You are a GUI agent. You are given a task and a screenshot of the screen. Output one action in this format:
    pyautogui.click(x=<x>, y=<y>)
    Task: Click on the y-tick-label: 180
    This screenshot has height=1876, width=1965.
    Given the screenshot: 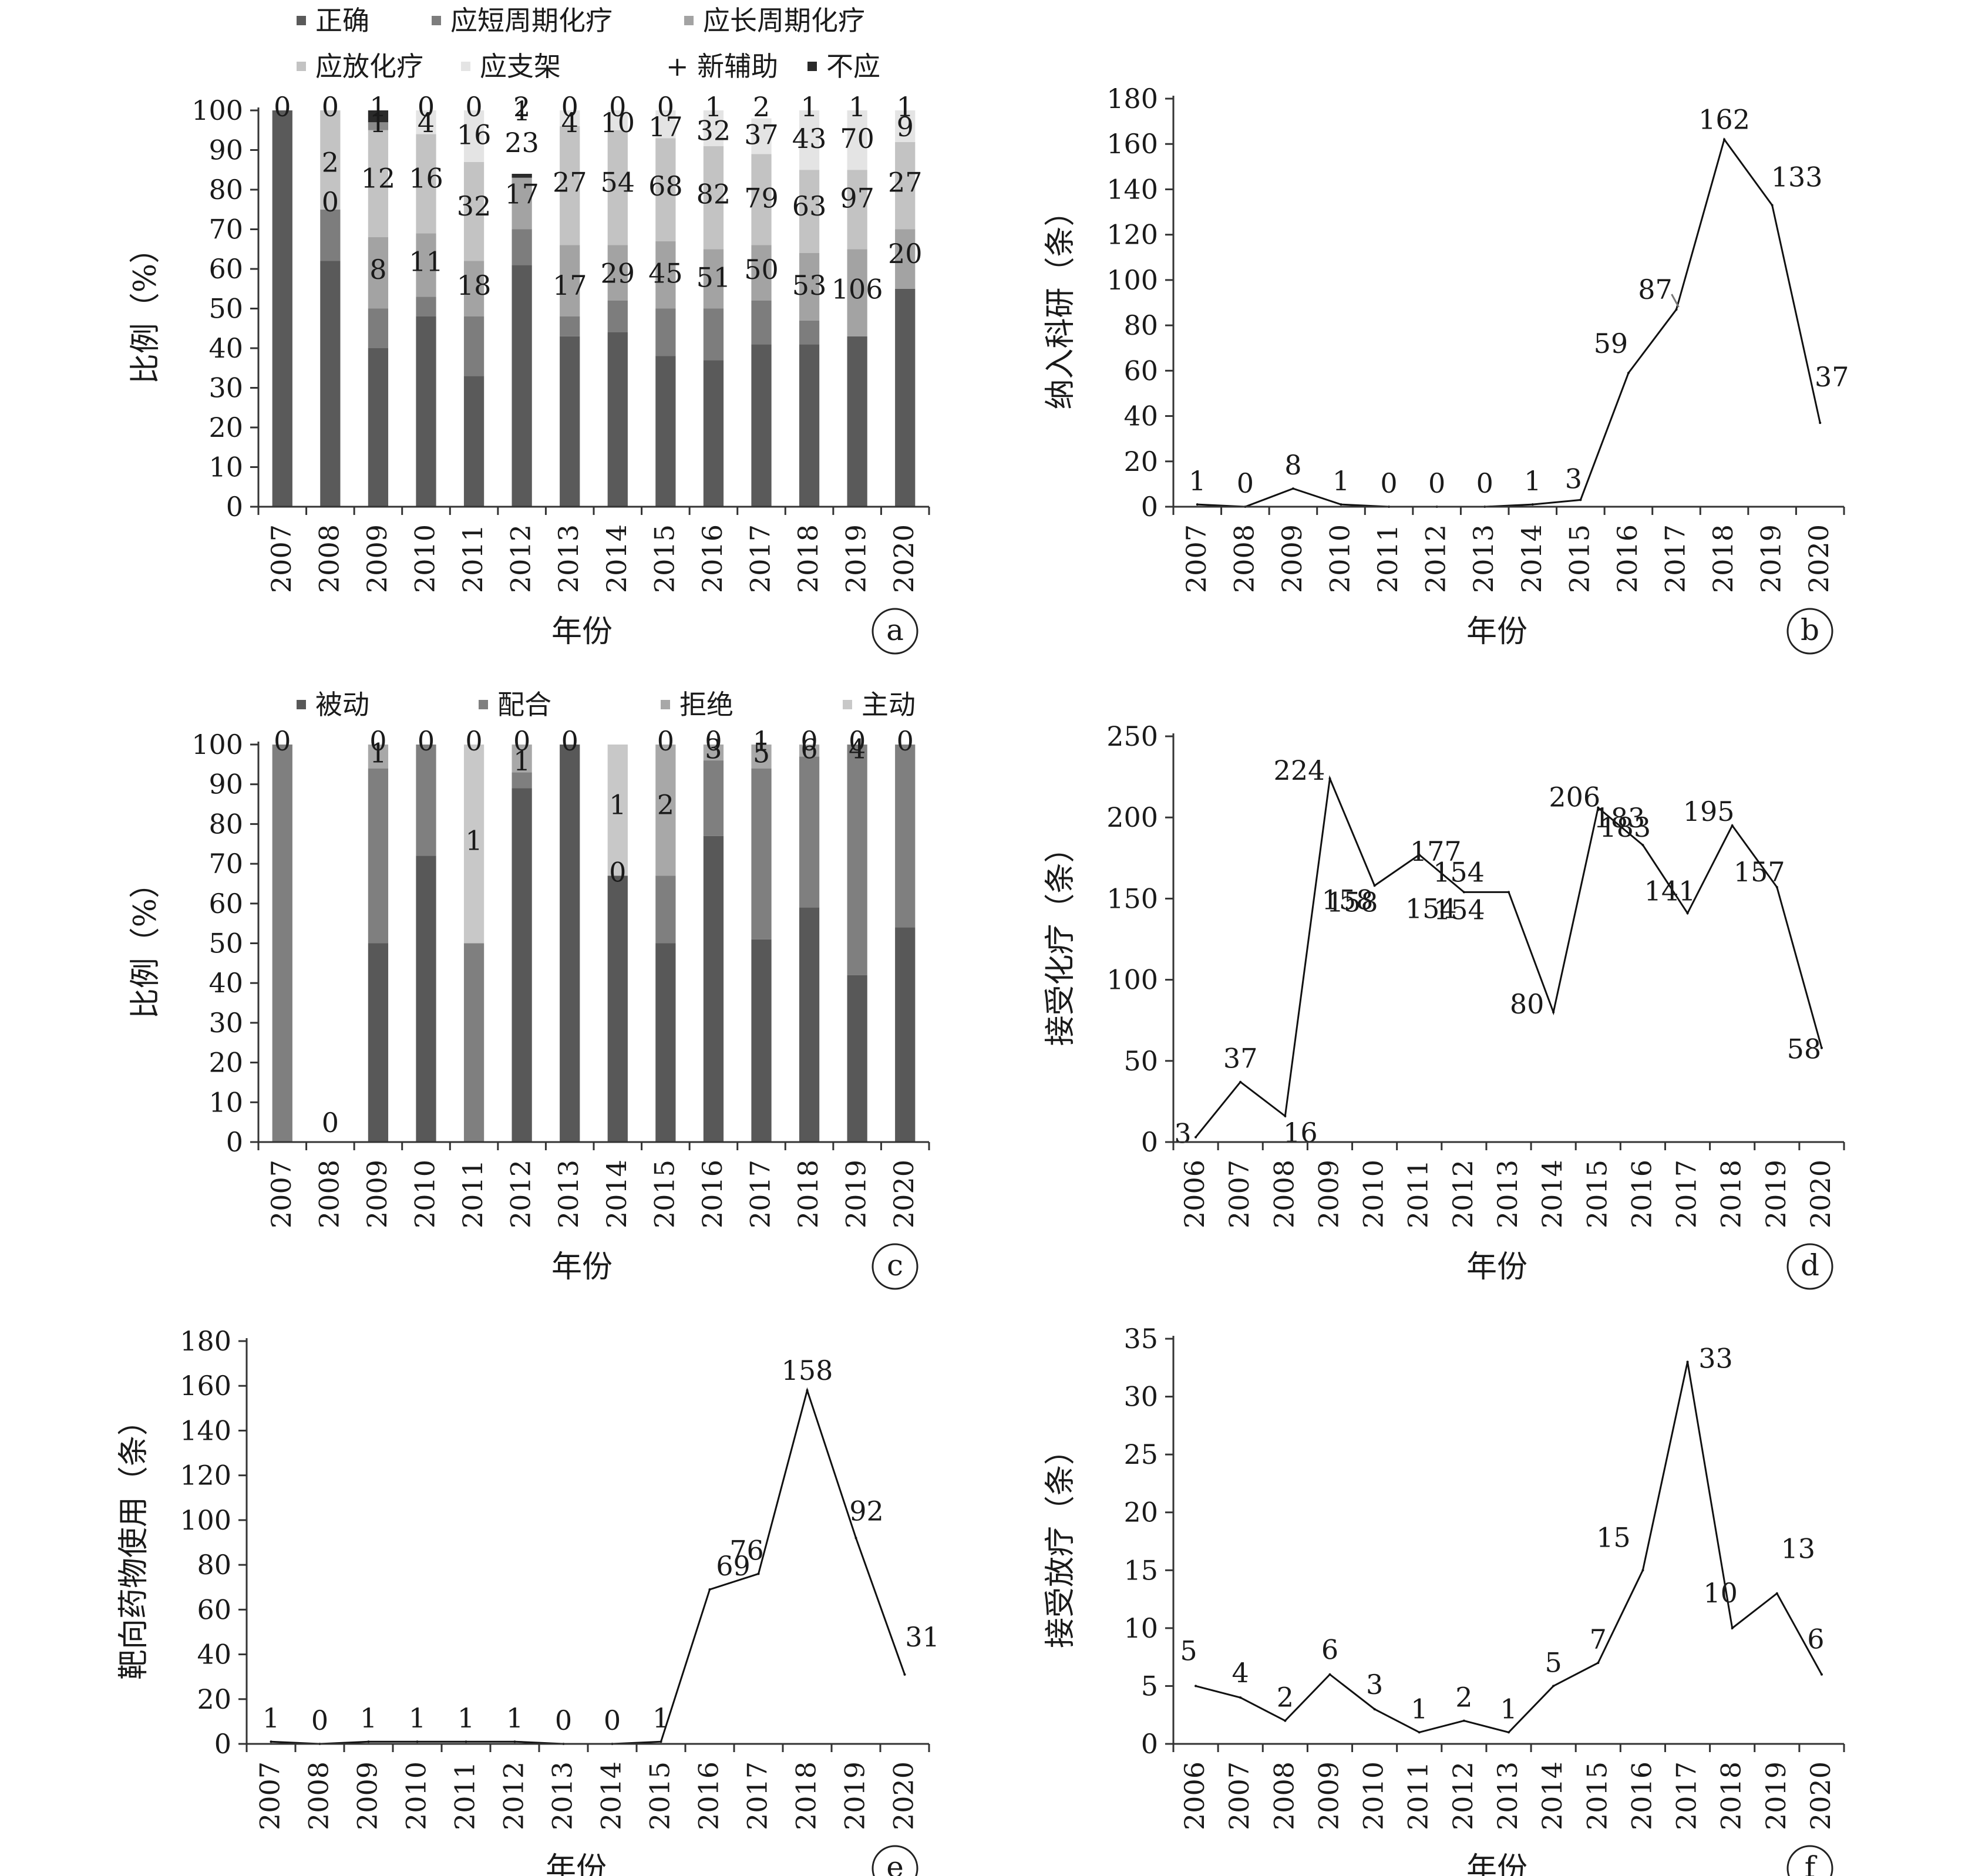 What is the action you would take?
    pyautogui.click(x=1132, y=98)
    